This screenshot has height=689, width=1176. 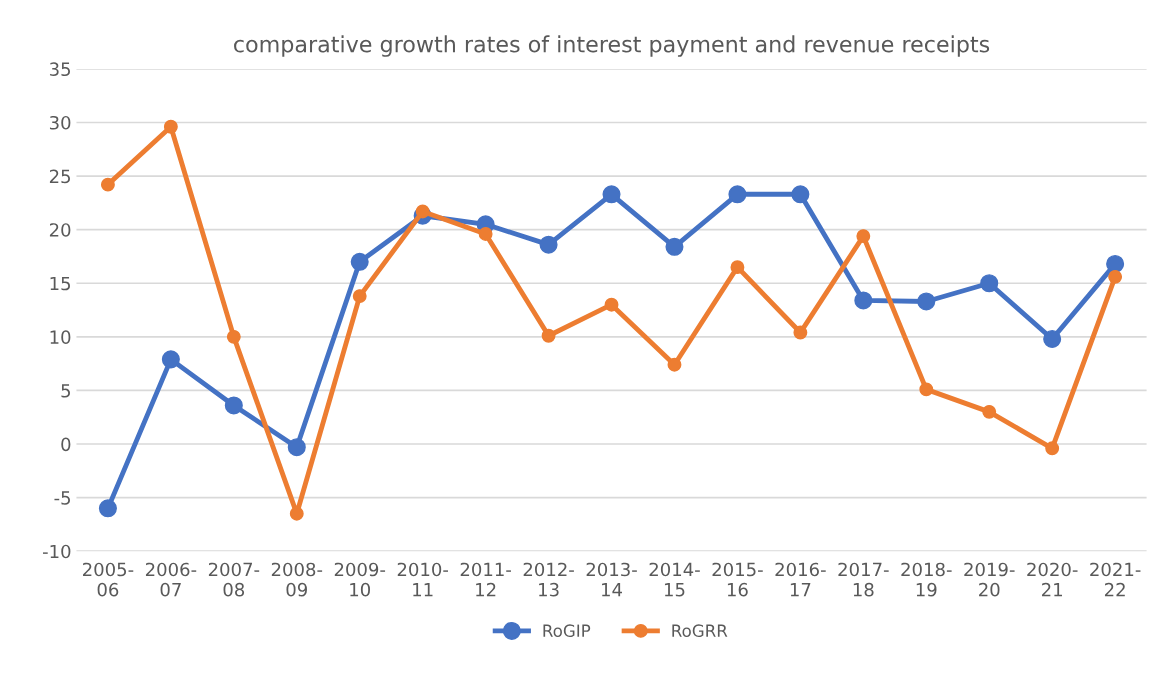 What do you see at coordinates (611, 579) in the screenshot?
I see `x-tick-label: 2013-14` at bounding box center [611, 579].